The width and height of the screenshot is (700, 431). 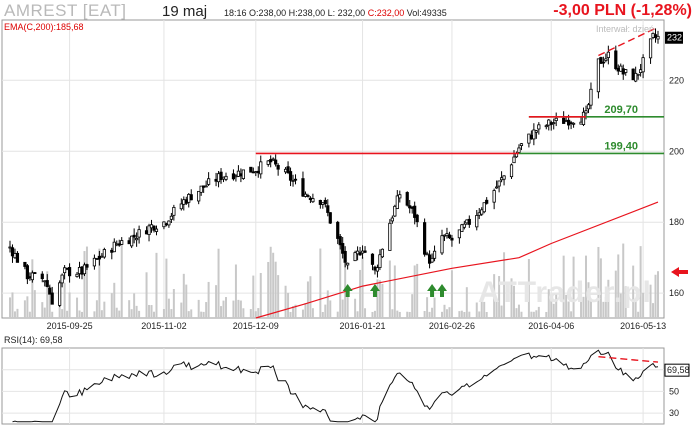 What do you see at coordinates (386, 13) in the screenshot?
I see `close-value: C:232,00` at bounding box center [386, 13].